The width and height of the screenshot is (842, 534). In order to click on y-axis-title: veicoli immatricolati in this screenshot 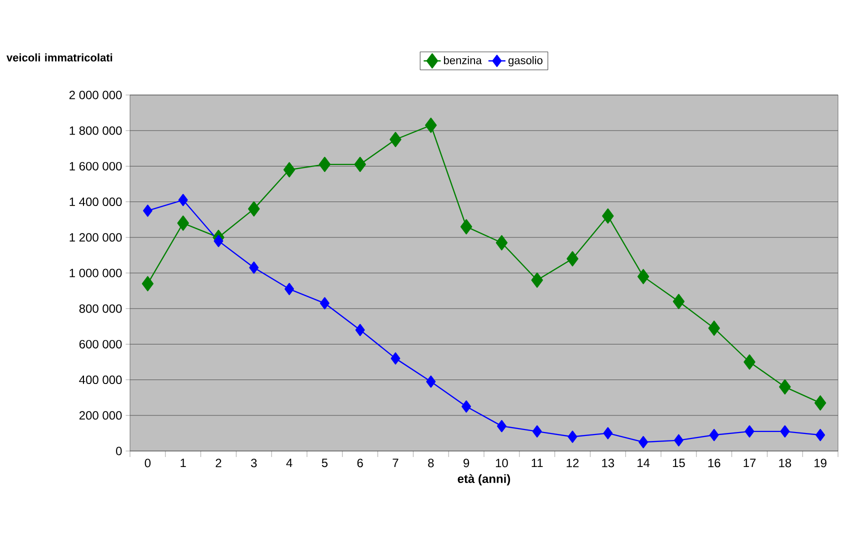, I will do `click(59, 57)`.